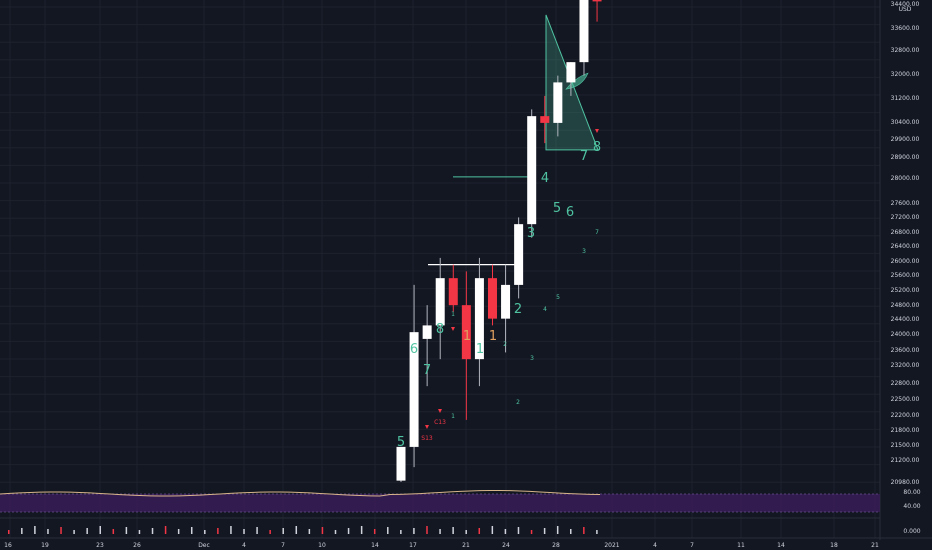 This screenshot has width=932, height=550. What do you see at coordinates (137, 545) in the screenshot?
I see `time-tick-label: 26` at bounding box center [137, 545].